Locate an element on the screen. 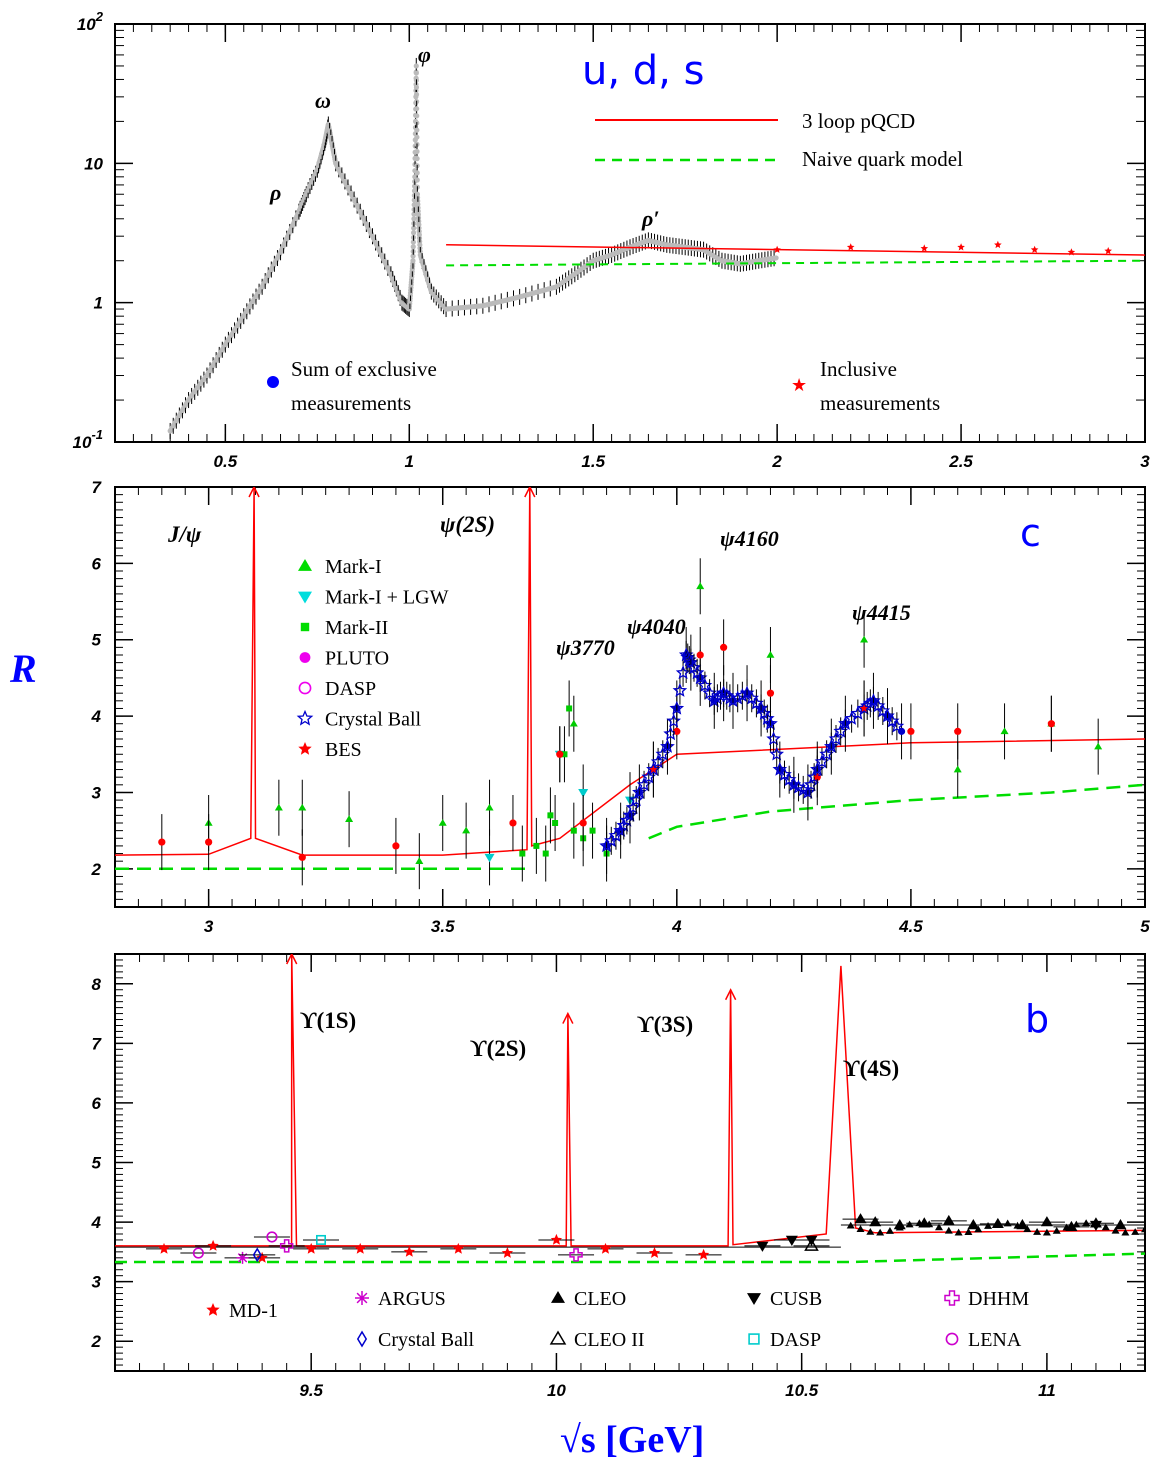 The image size is (1159, 1471). panel-label-b: b is located at coordinates (1037, 1019).